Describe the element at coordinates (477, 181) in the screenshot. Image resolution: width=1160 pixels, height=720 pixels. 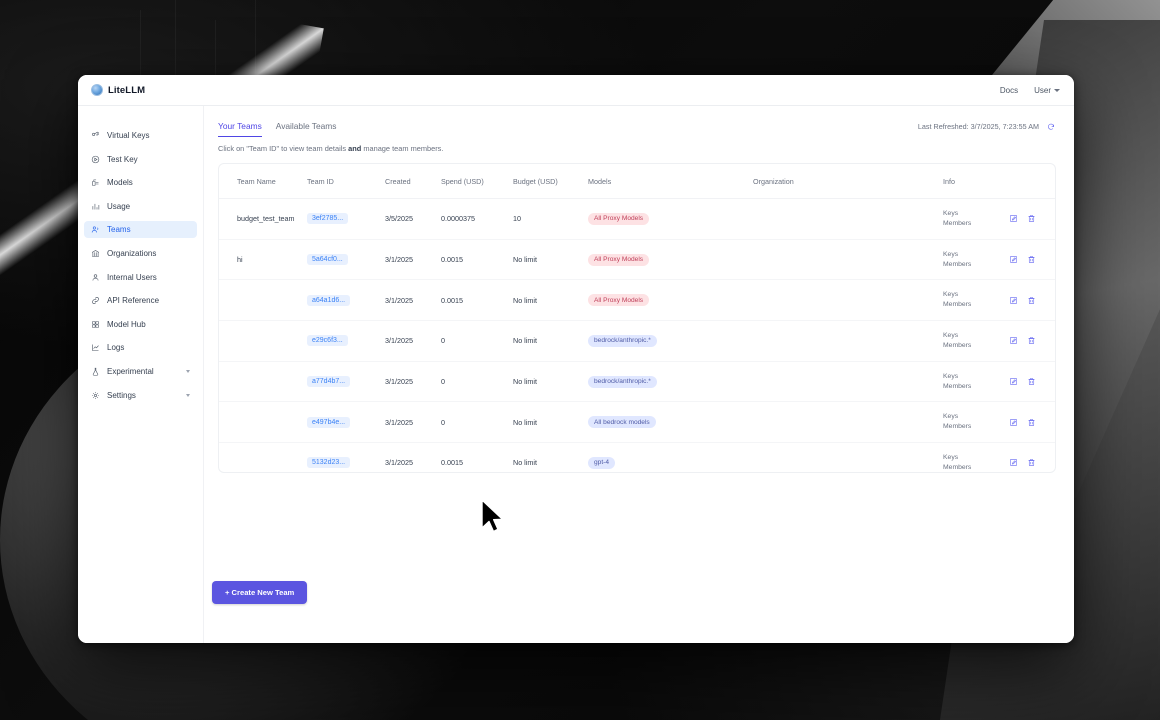
I see `column-header: Spend (USD)` at that location.